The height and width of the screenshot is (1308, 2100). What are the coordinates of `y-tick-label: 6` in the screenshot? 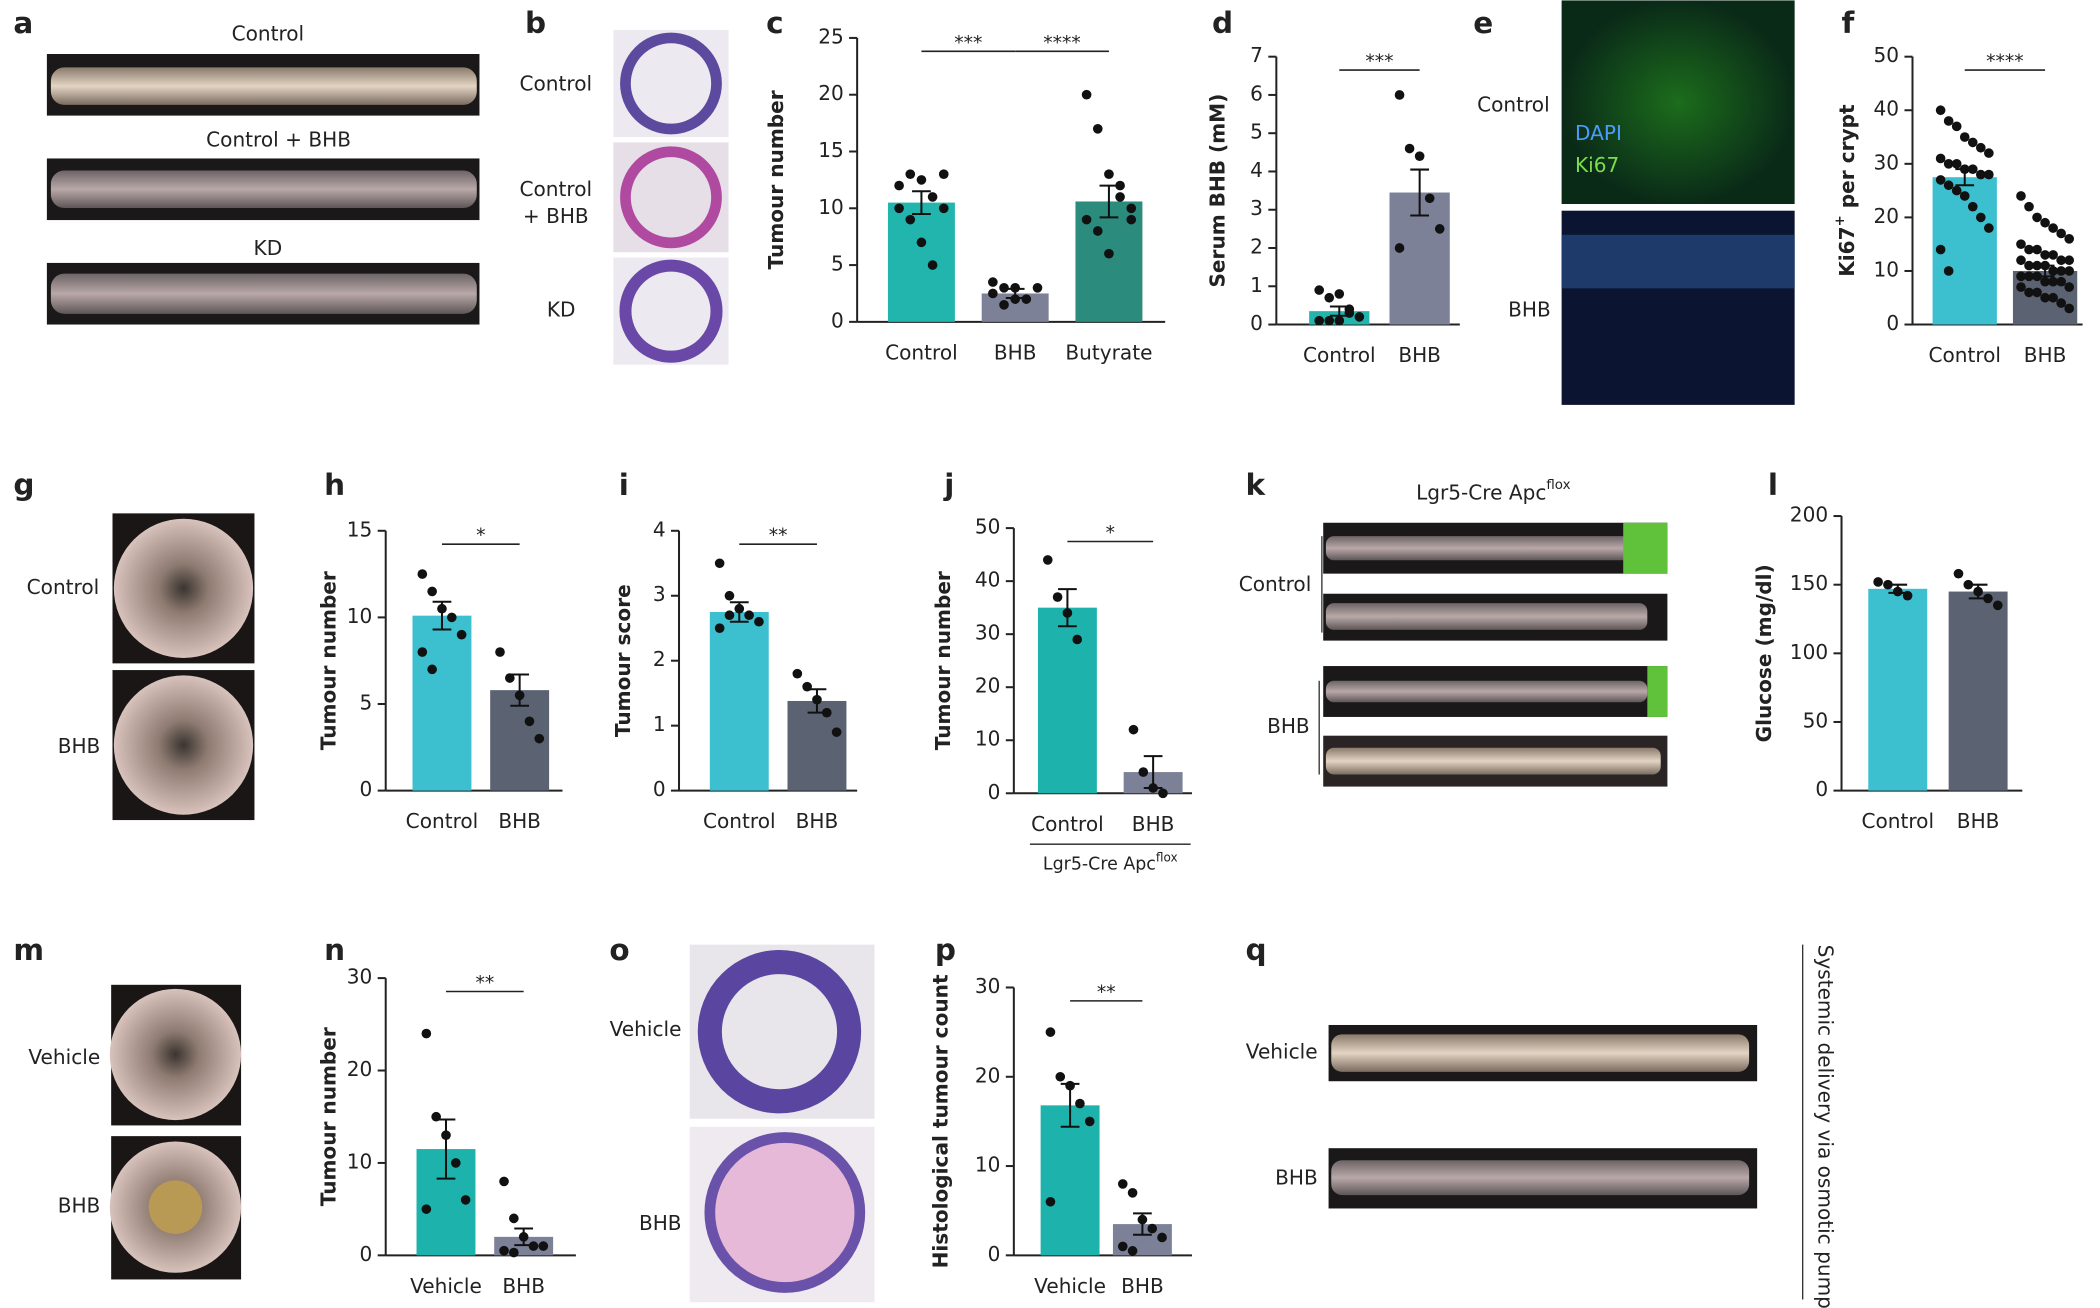 It's located at (1256, 93).